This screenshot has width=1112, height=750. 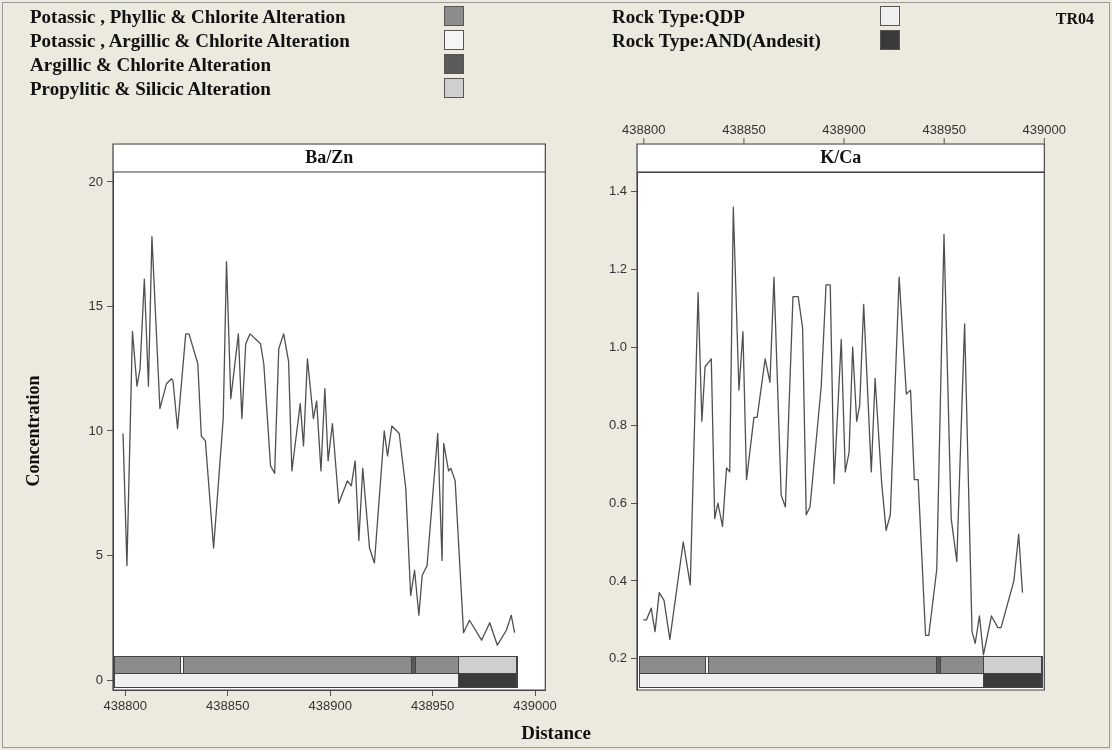 What do you see at coordinates (33, 431) in the screenshot?
I see `y-axis-title: Concentration` at bounding box center [33, 431].